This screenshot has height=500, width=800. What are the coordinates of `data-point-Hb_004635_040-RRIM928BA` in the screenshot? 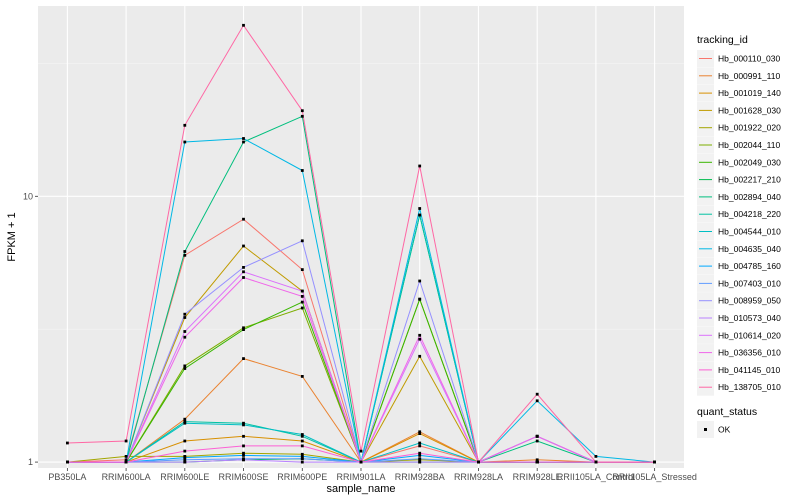 It's located at (420, 208).